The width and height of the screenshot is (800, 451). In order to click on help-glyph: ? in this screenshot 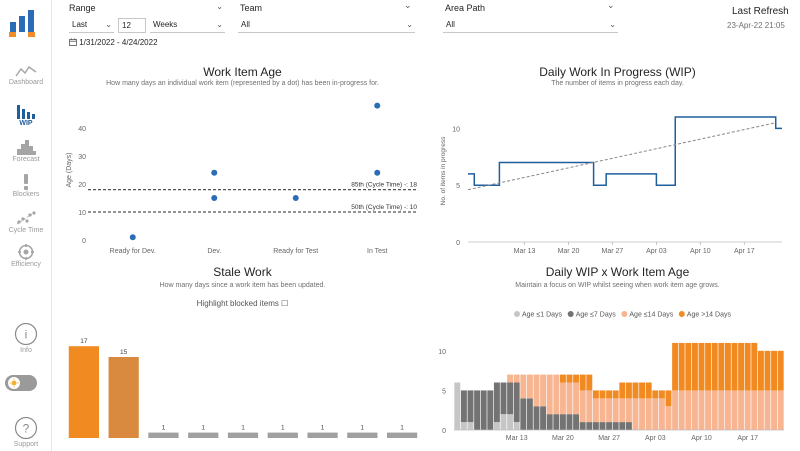, I will do `click(26, 429)`.